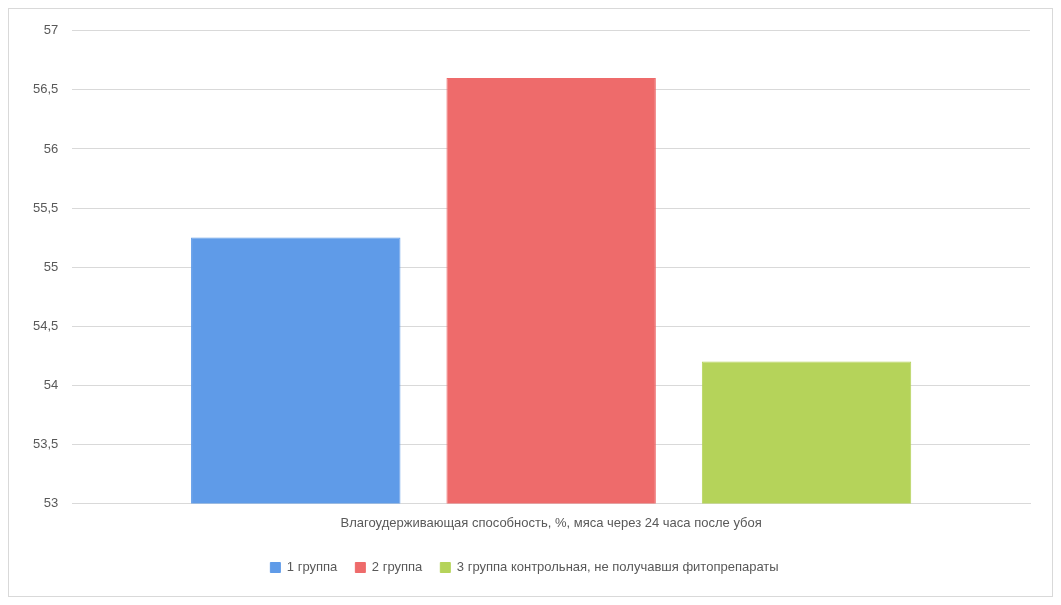 Image resolution: width=1061 pixels, height=605 pixels. What do you see at coordinates (45, 89) in the screenshot?
I see `y-tick-label: 56,5` at bounding box center [45, 89].